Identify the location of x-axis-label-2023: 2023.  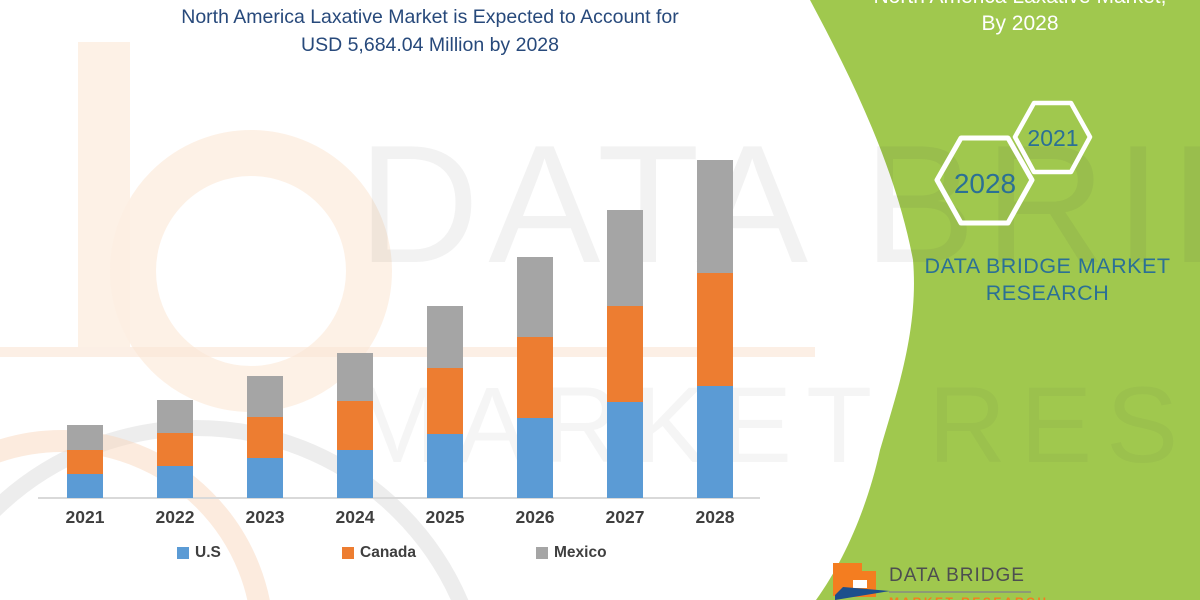
(265, 517).